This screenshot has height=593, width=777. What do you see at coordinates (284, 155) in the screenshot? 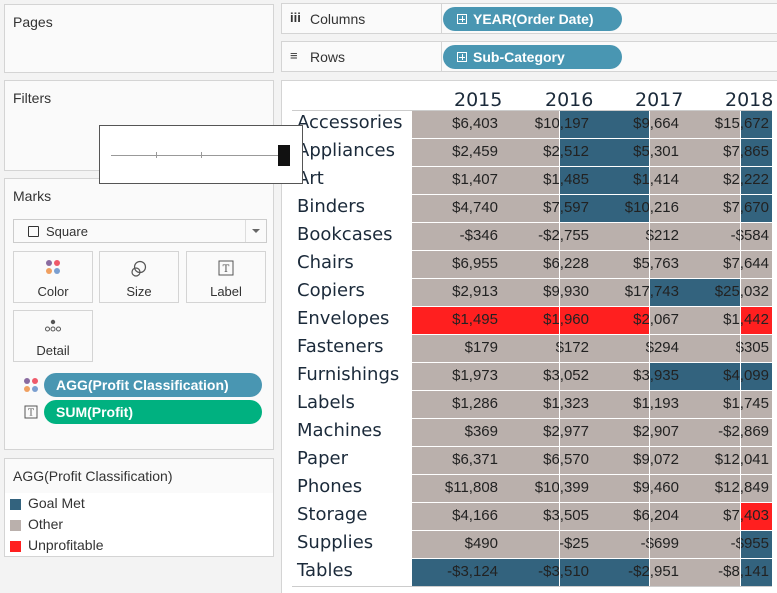
I see `size-slider-thumb` at bounding box center [284, 155].